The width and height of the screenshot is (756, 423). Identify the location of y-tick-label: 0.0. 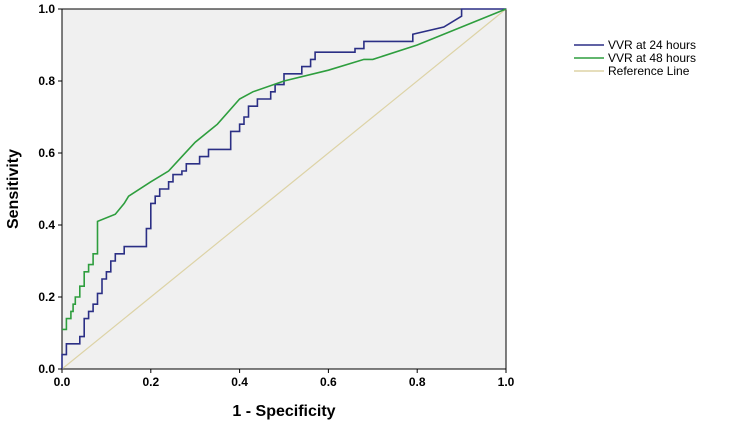
(46, 369).